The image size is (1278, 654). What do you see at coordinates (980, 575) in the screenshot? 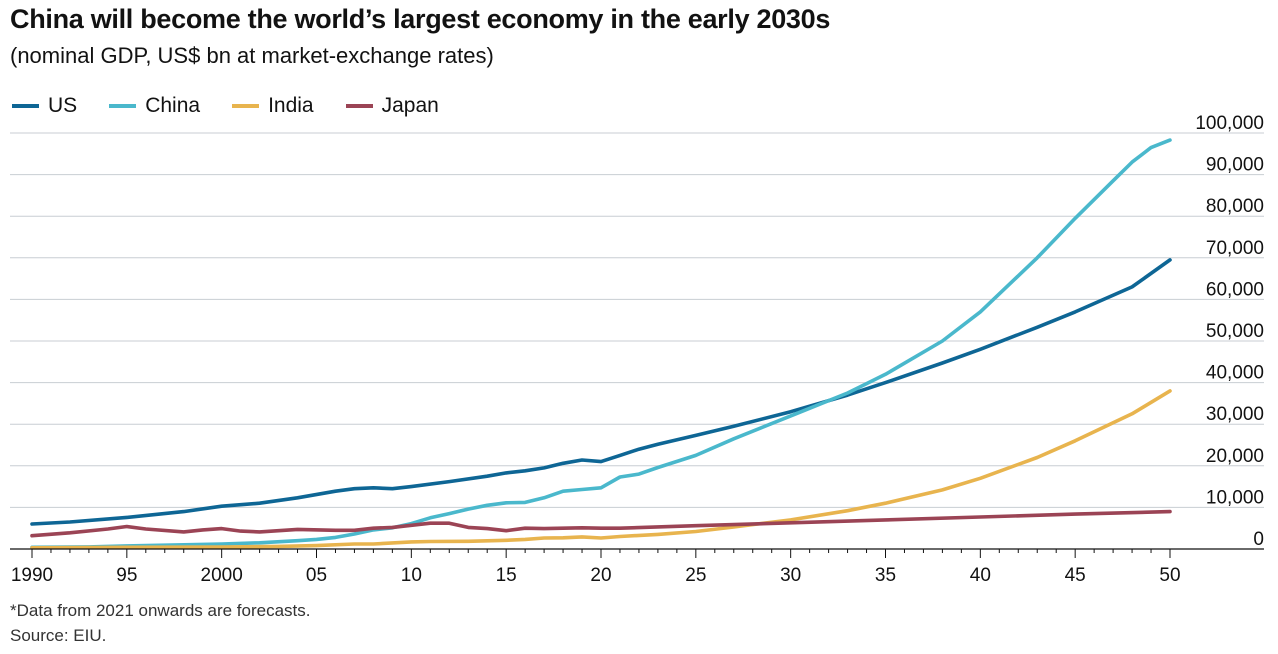
I see `x-tick-label: 40` at bounding box center [980, 575].